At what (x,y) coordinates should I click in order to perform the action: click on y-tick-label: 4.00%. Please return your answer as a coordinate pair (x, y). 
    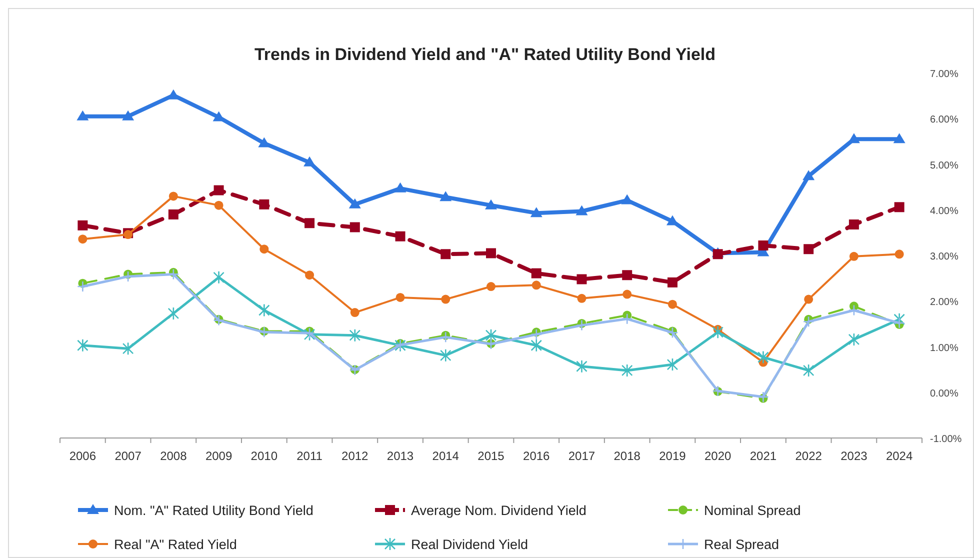
    Looking at the image, I should click on (944, 211).